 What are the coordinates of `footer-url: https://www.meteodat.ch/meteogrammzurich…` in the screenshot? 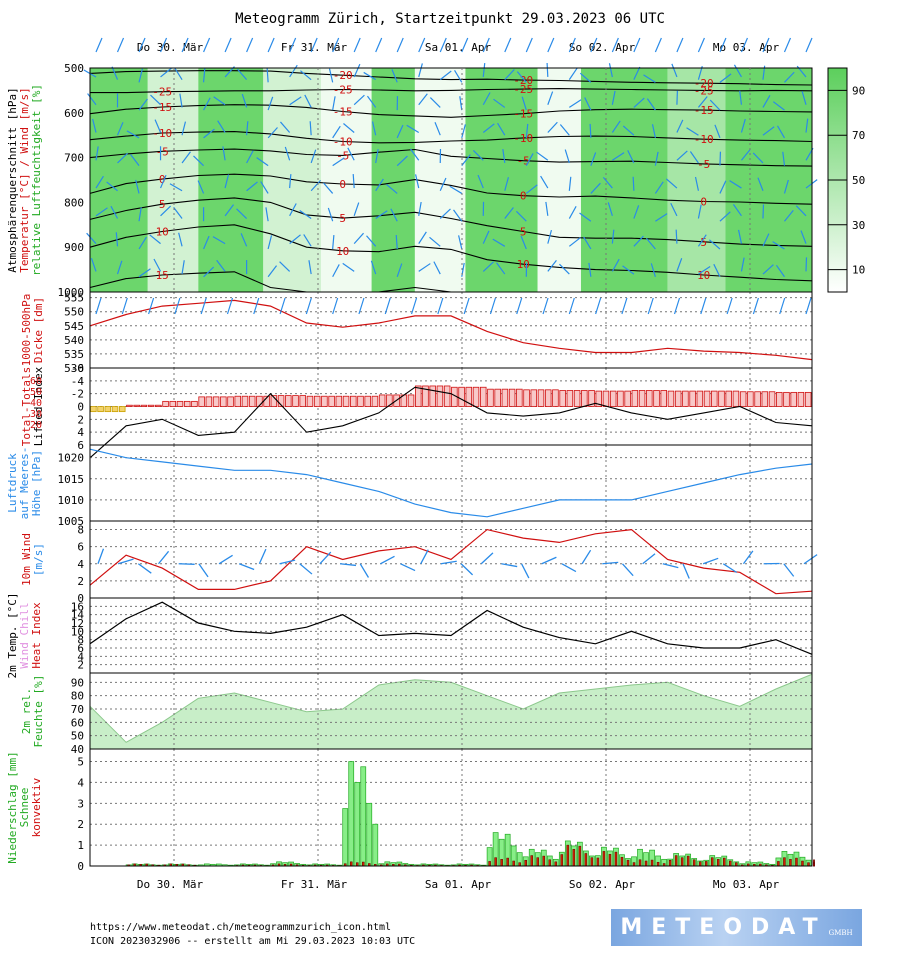 It's located at (241, 927).